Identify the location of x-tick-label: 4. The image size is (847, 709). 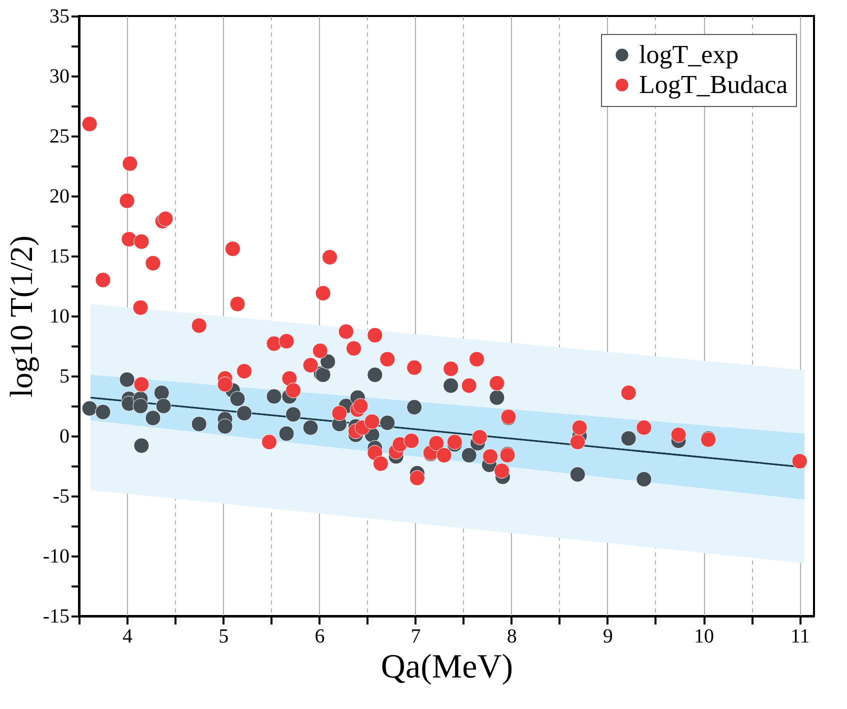
(127, 637).